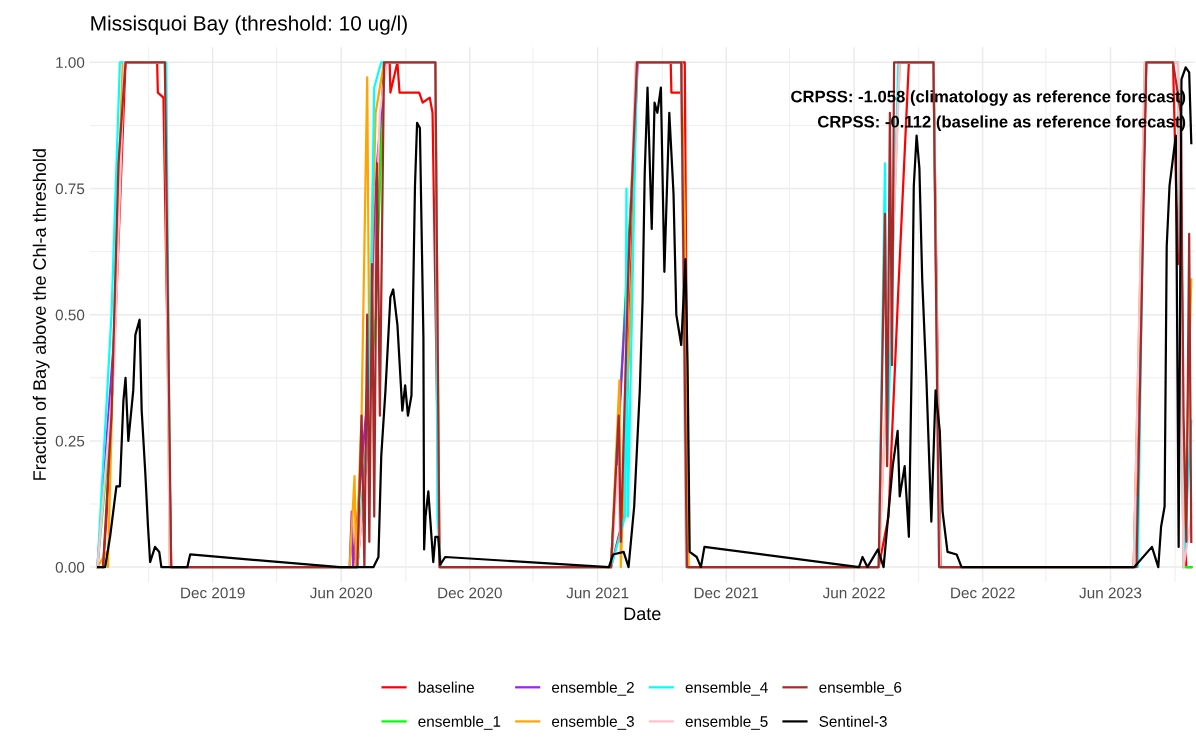 This screenshot has height=737, width=1196. I want to click on y-tick-label: 0.00, so click(70, 567).